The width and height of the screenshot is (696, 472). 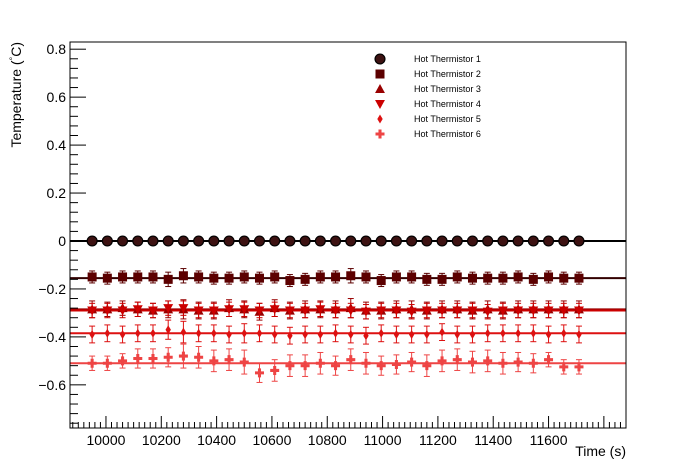 What do you see at coordinates (271, 440) in the screenshot?
I see `x-tick-label: 10600` at bounding box center [271, 440].